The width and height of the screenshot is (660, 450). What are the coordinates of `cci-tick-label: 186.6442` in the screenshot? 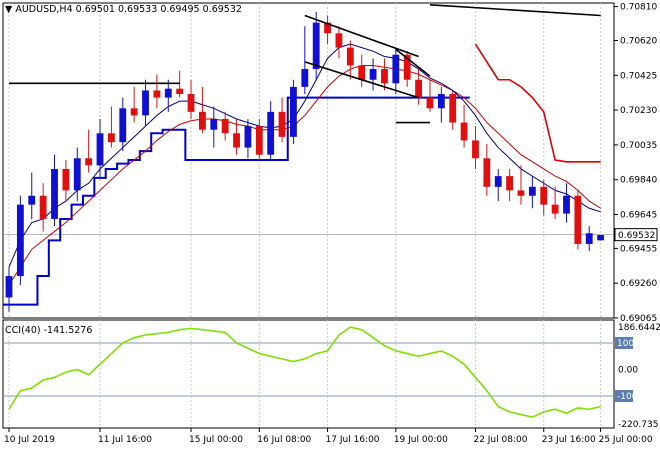 It's located at (639, 328).